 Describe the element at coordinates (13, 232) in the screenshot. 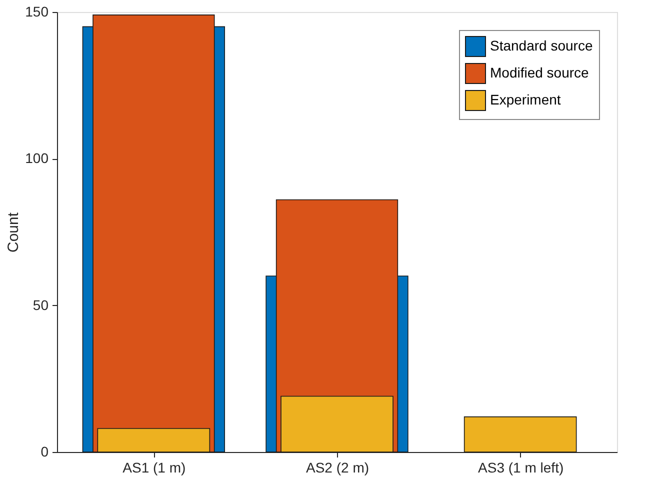

I see `y-axis-title: Count` at that location.